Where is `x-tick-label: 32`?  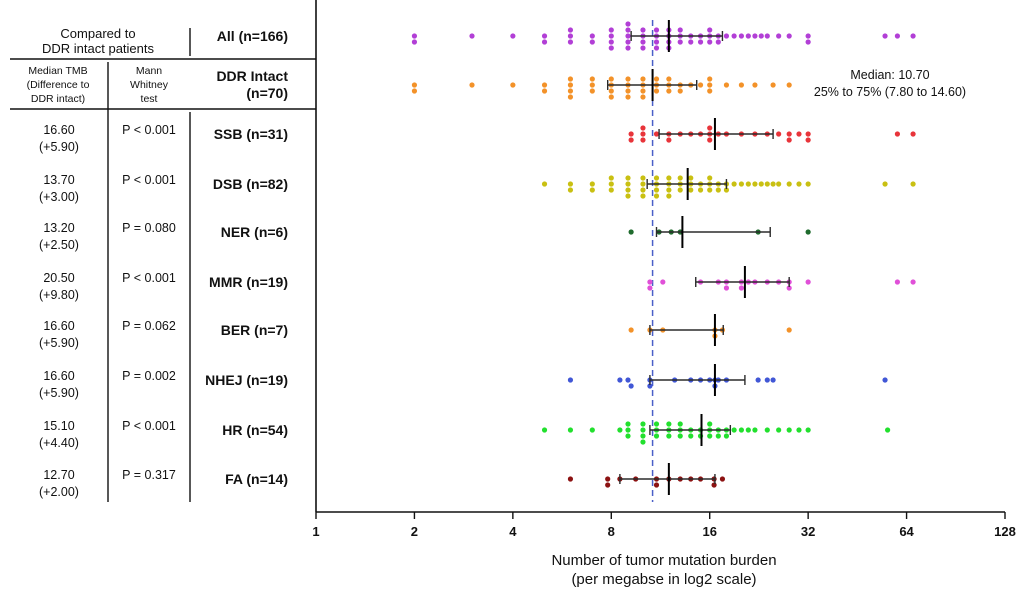 x-tick-label: 32 is located at coordinates (808, 531).